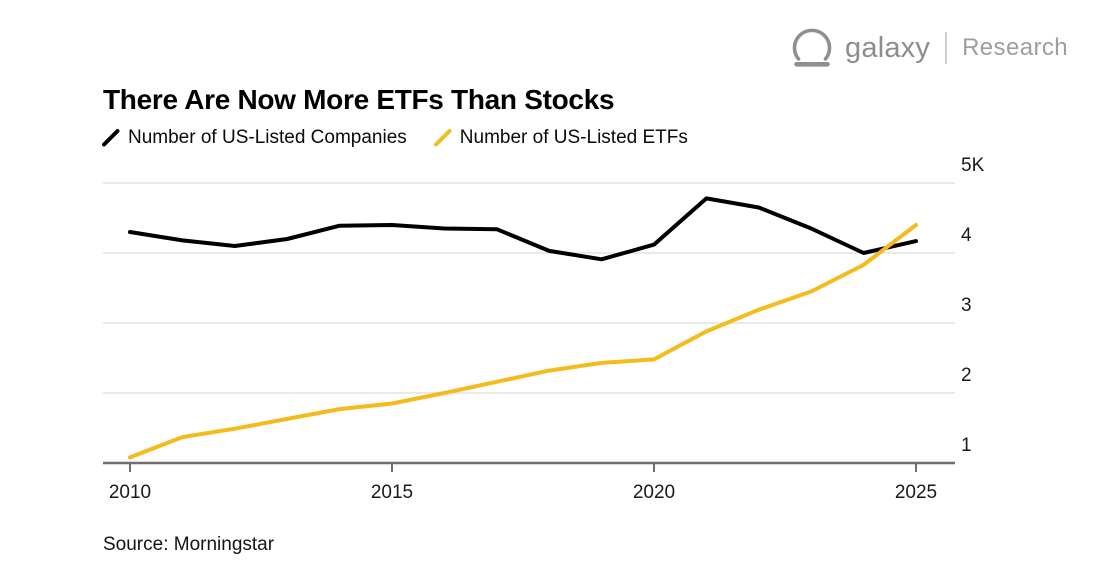  I want to click on x-tick-label: 2015, so click(392, 492).